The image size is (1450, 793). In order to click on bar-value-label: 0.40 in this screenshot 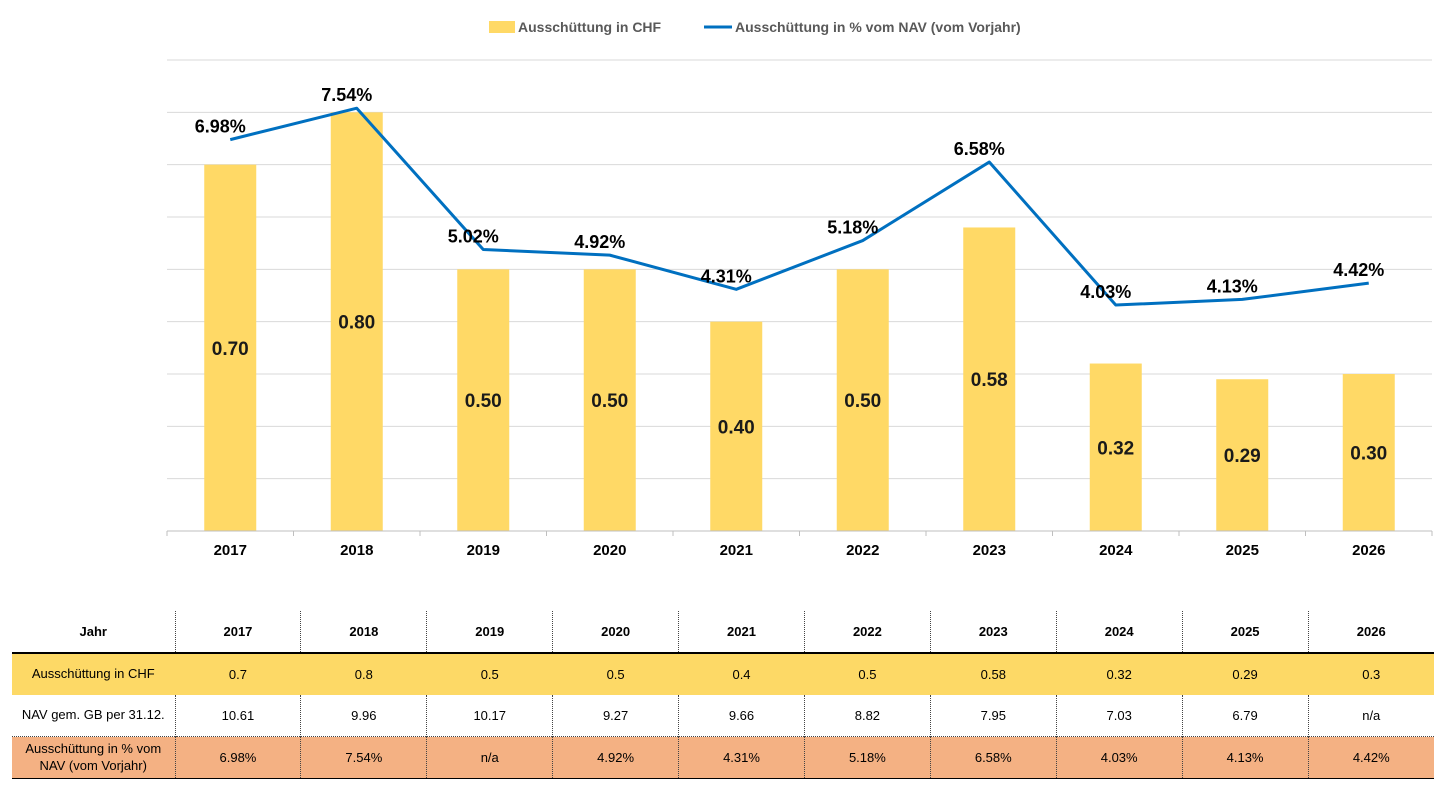, I will do `click(736, 427)`.